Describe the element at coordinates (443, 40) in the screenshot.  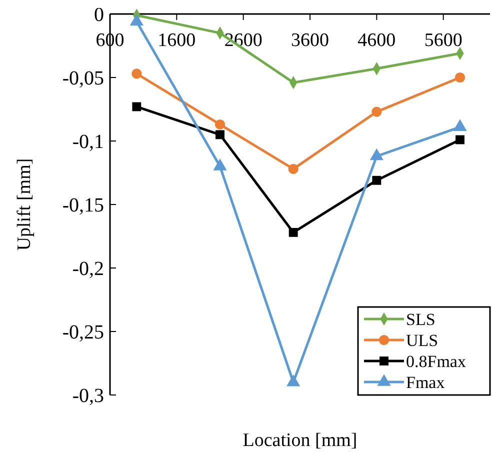
I see `x-tick-label: 5600` at that location.